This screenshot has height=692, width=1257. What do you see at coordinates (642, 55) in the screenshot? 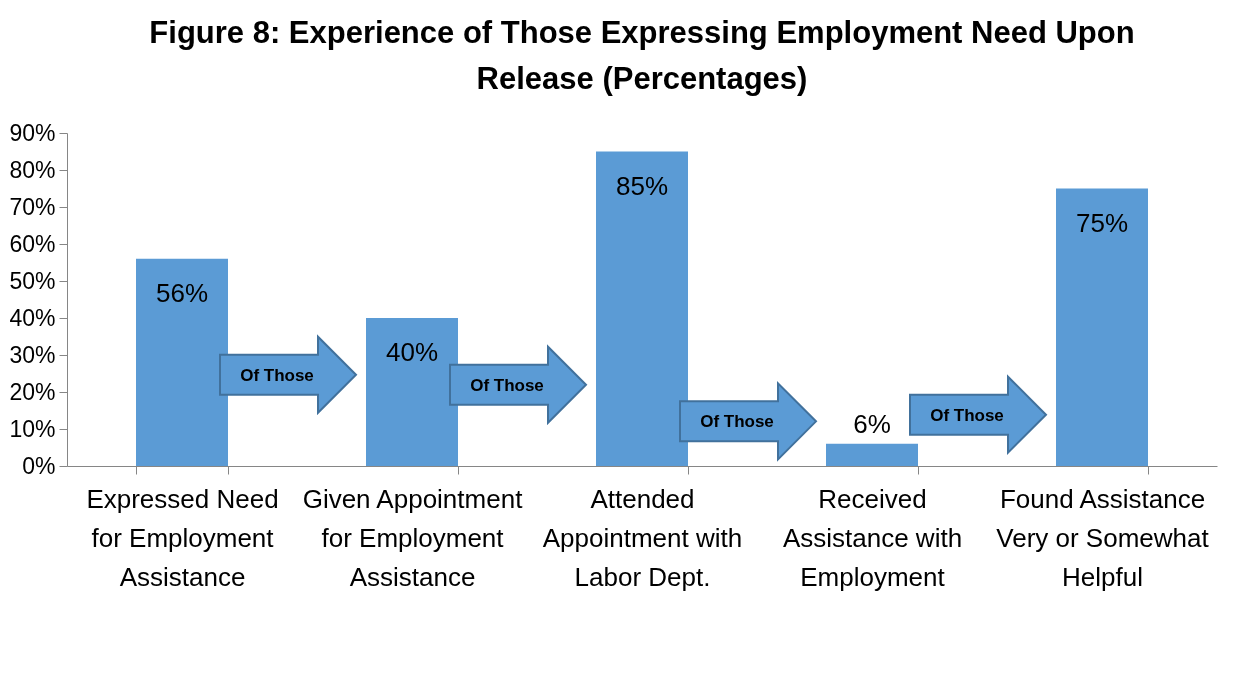
I see `chart-title: Figure 8: Experience of Those Expressing Employment Need Upon Release (Percentages)` at bounding box center [642, 55].